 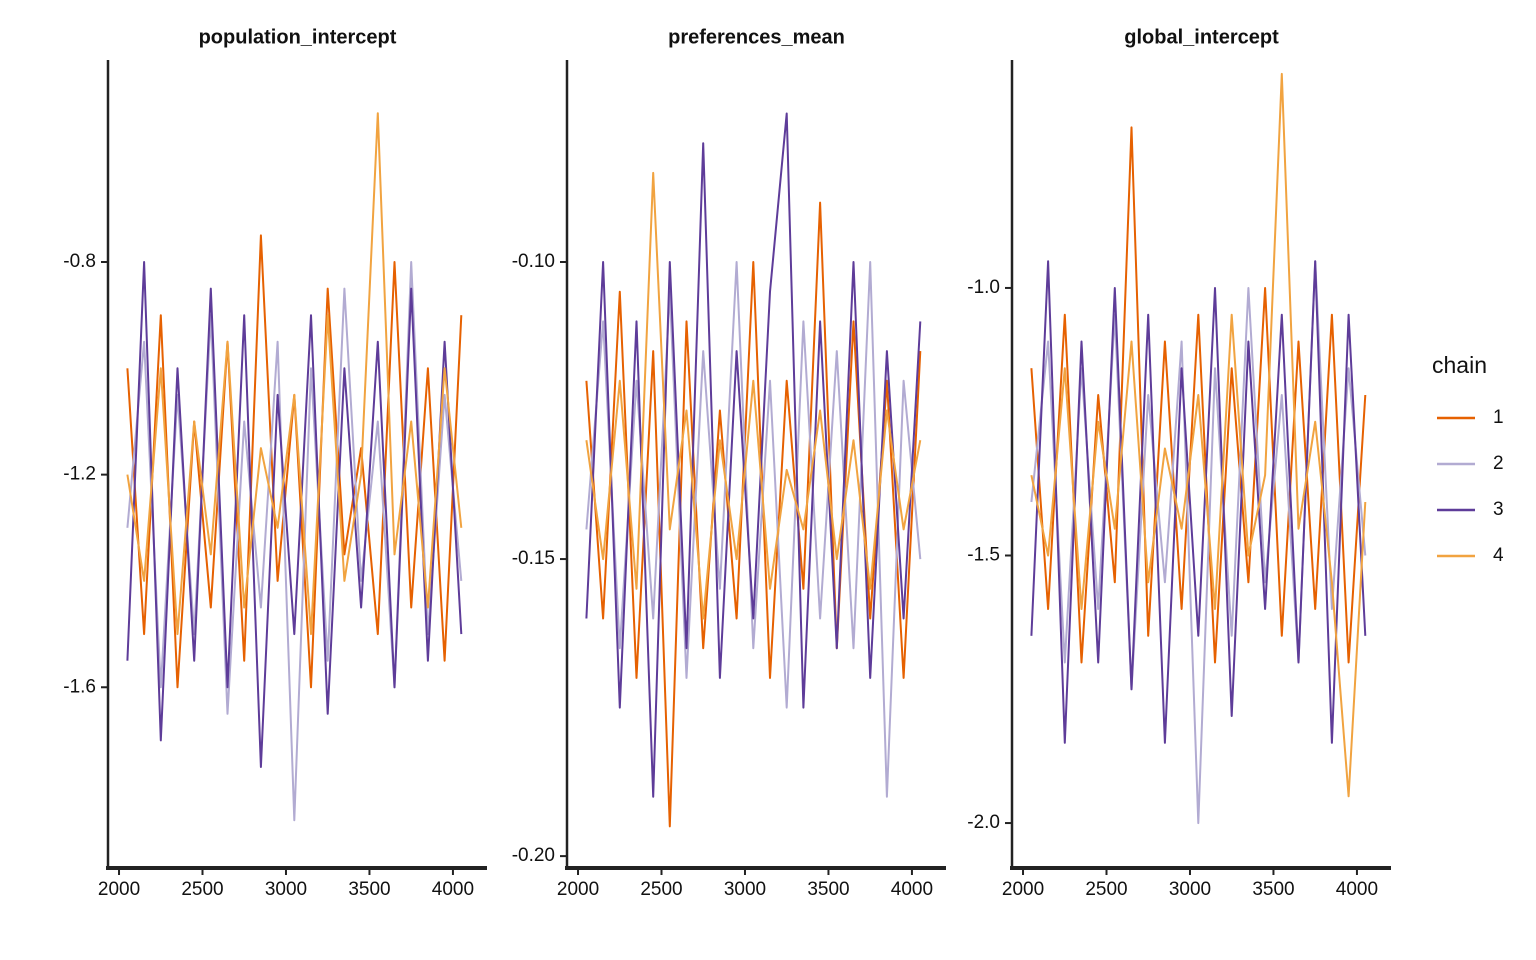 What do you see at coordinates (533, 261) in the screenshot?
I see `y-tick-label: -0.10` at bounding box center [533, 261].